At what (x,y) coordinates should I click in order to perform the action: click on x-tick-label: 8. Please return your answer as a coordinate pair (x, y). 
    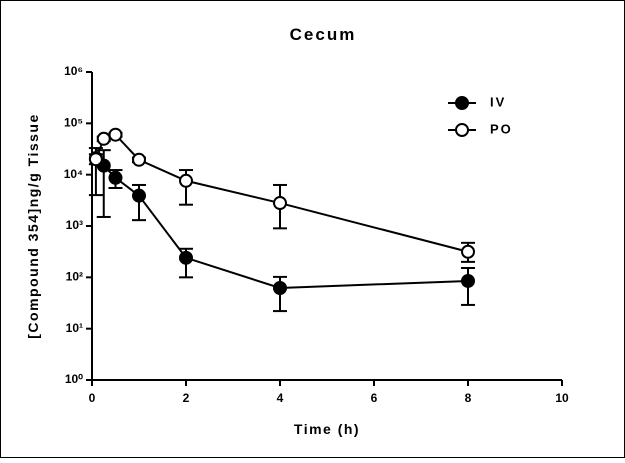
    Looking at the image, I should click on (468, 398).